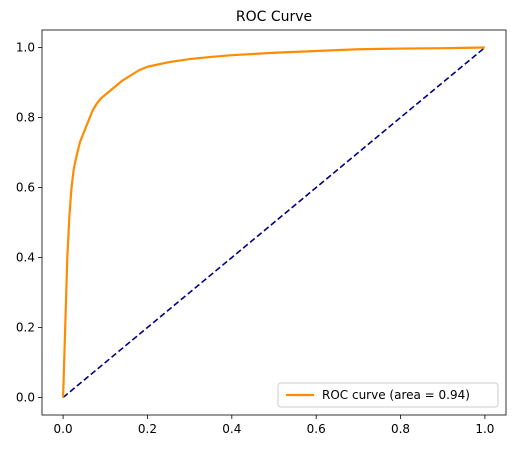  Describe the element at coordinates (25, 118) in the screenshot. I see `y-tick-label: 0.8` at that location.